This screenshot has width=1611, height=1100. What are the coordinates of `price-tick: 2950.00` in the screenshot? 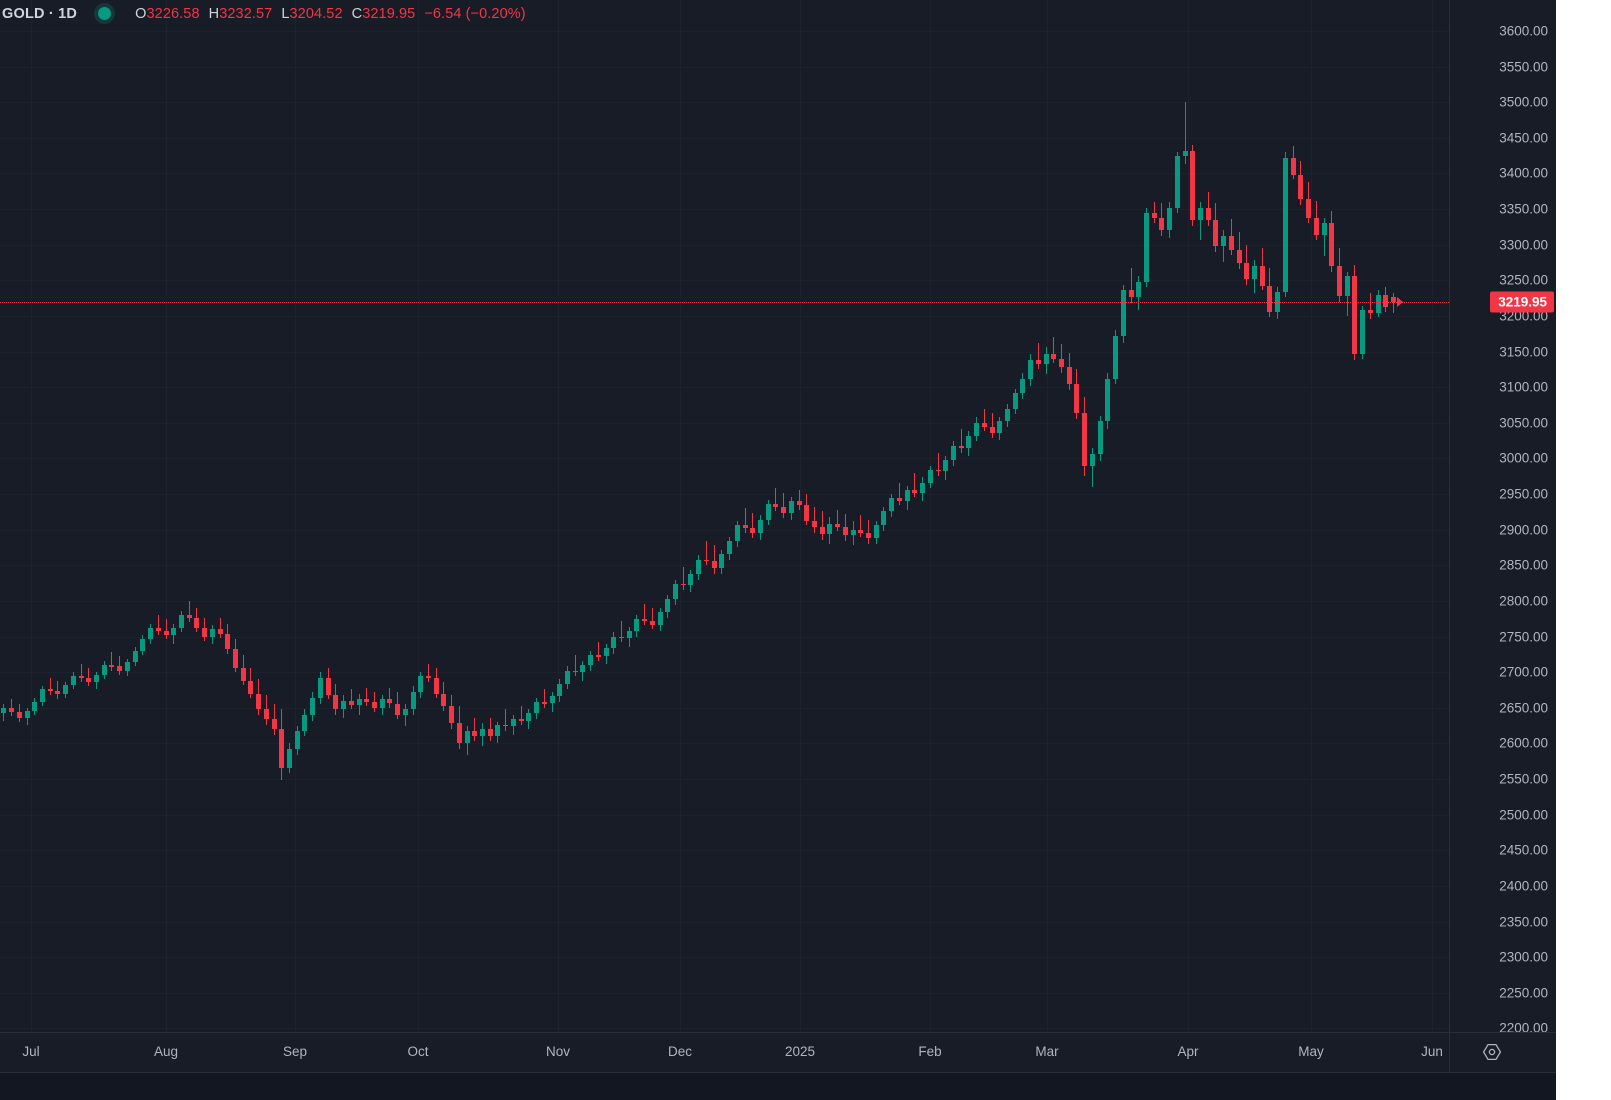 It's located at (1523, 494).